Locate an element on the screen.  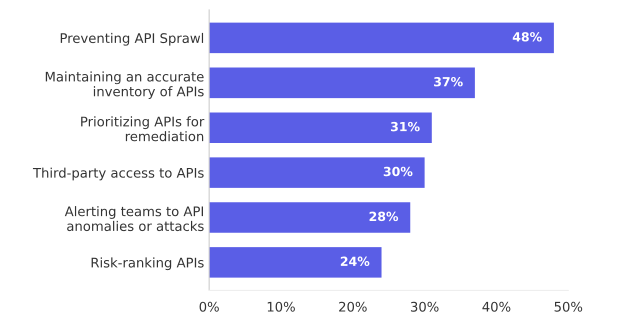
data-label: 37% is located at coordinates (448, 81).